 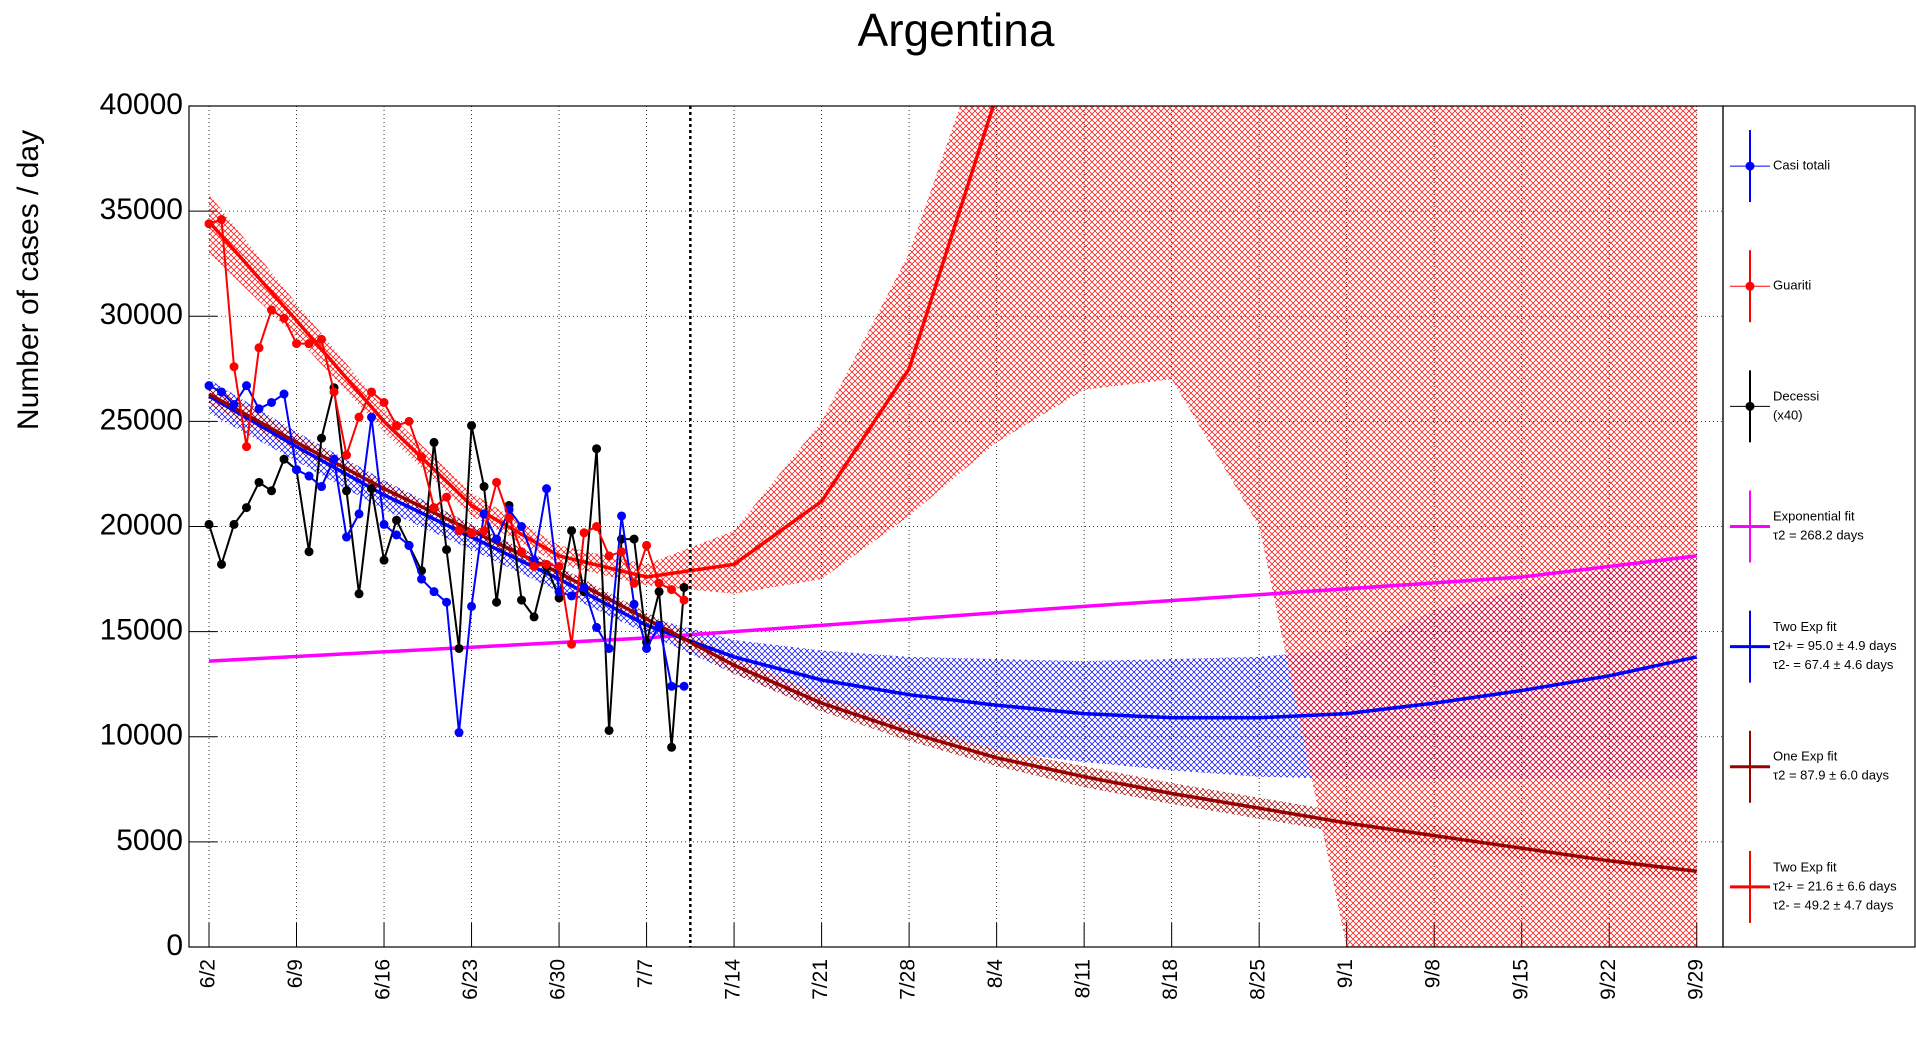 I want to click on legend-label: τ2+ = 95.0 ± 4.9 days, so click(x=1835, y=645).